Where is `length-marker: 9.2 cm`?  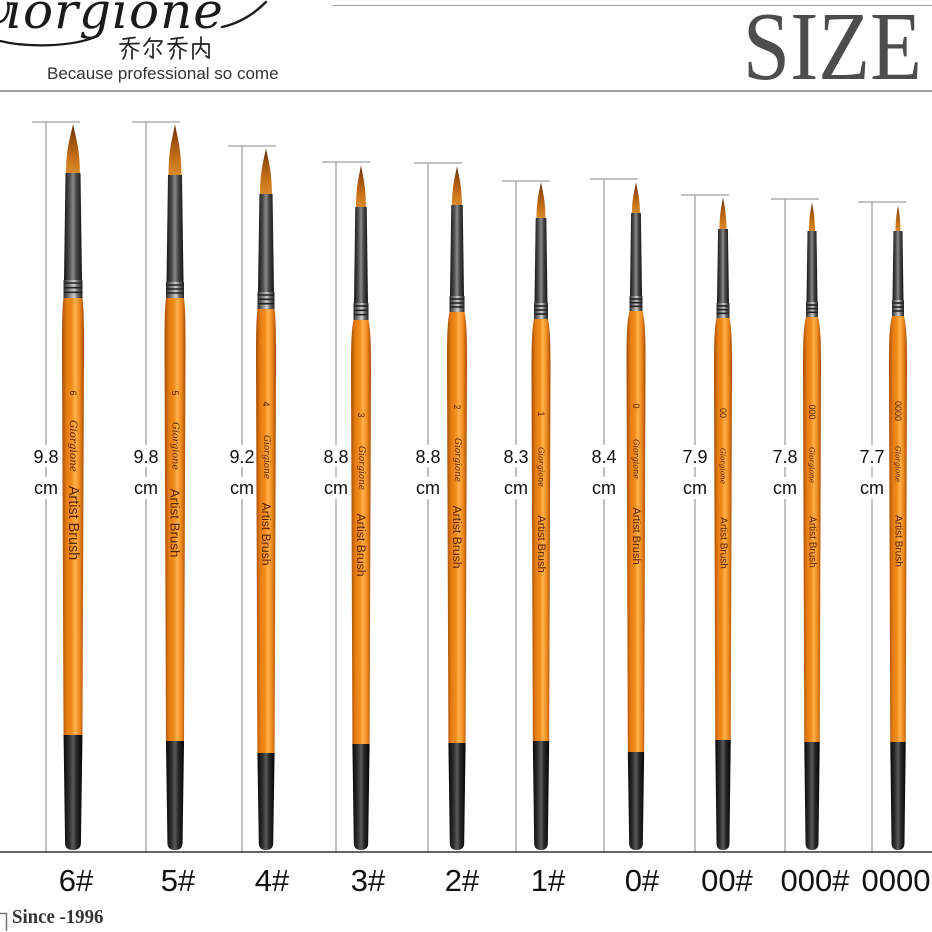
length-marker: 9.2 cm is located at coordinates (252, 498).